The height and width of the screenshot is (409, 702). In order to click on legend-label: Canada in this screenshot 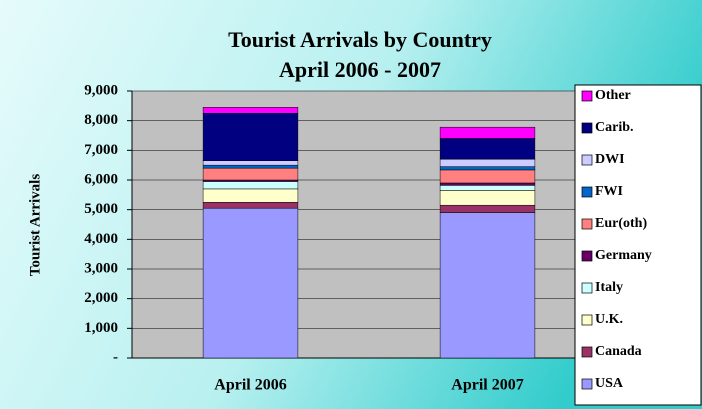, I will do `click(618, 351)`.